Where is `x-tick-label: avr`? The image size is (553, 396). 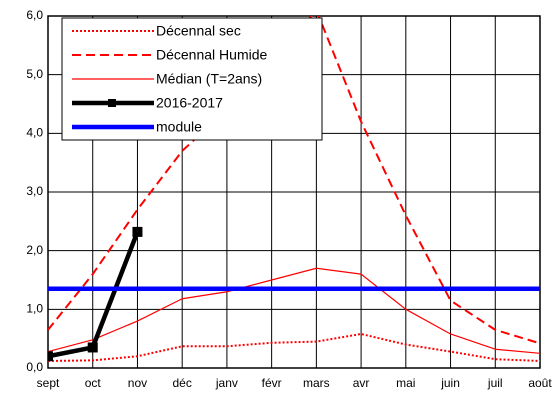 x-tick-label: avr is located at coordinates (361, 383).